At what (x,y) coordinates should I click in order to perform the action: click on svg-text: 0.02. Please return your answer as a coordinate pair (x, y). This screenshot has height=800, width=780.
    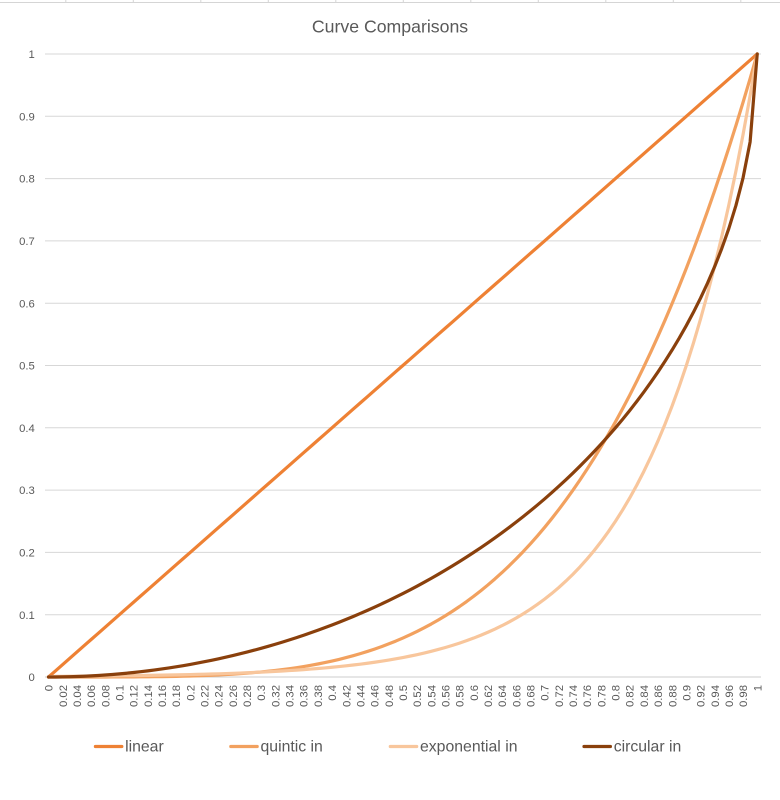
    Looking at the image, I should click on (64, 696).